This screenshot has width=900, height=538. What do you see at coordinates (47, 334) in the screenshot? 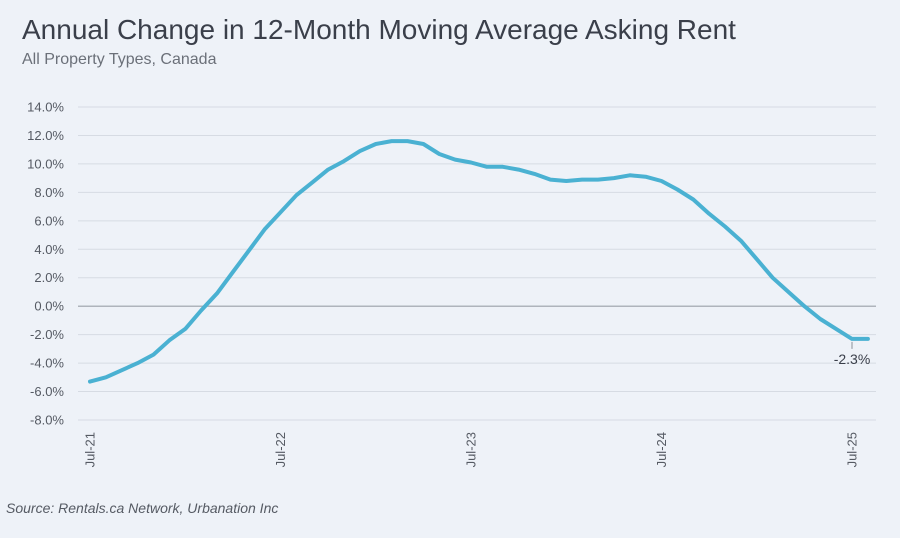
I see `y-tick-label: -2.0%` at bounding box center [47, 334].